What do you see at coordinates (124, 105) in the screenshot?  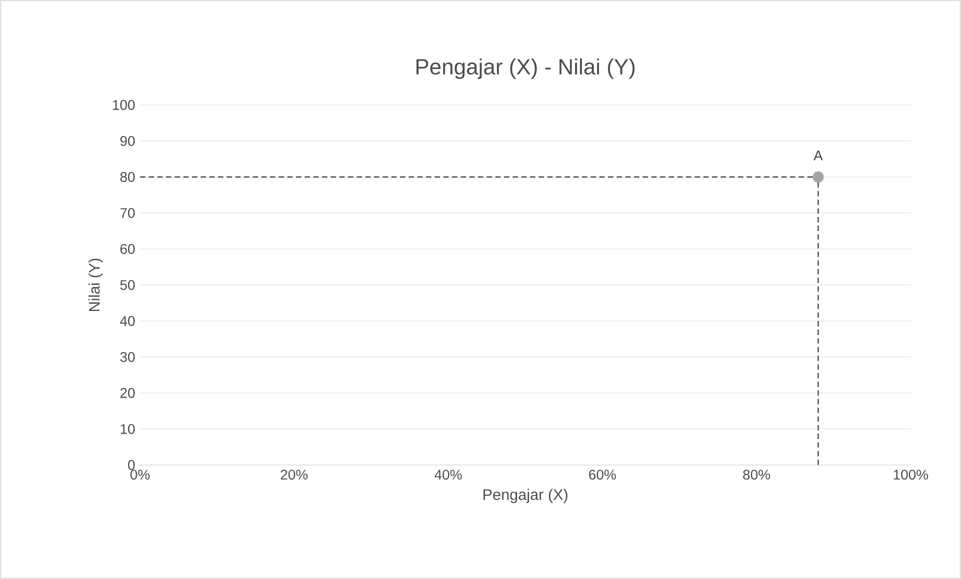 I see `y-tick-label: 100` at bounding box center [124, 105].